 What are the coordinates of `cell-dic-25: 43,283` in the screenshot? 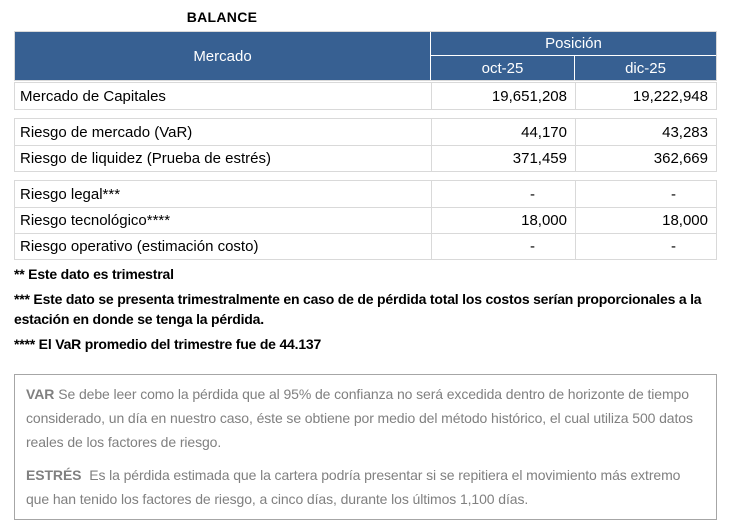 It's located at (645, 132).